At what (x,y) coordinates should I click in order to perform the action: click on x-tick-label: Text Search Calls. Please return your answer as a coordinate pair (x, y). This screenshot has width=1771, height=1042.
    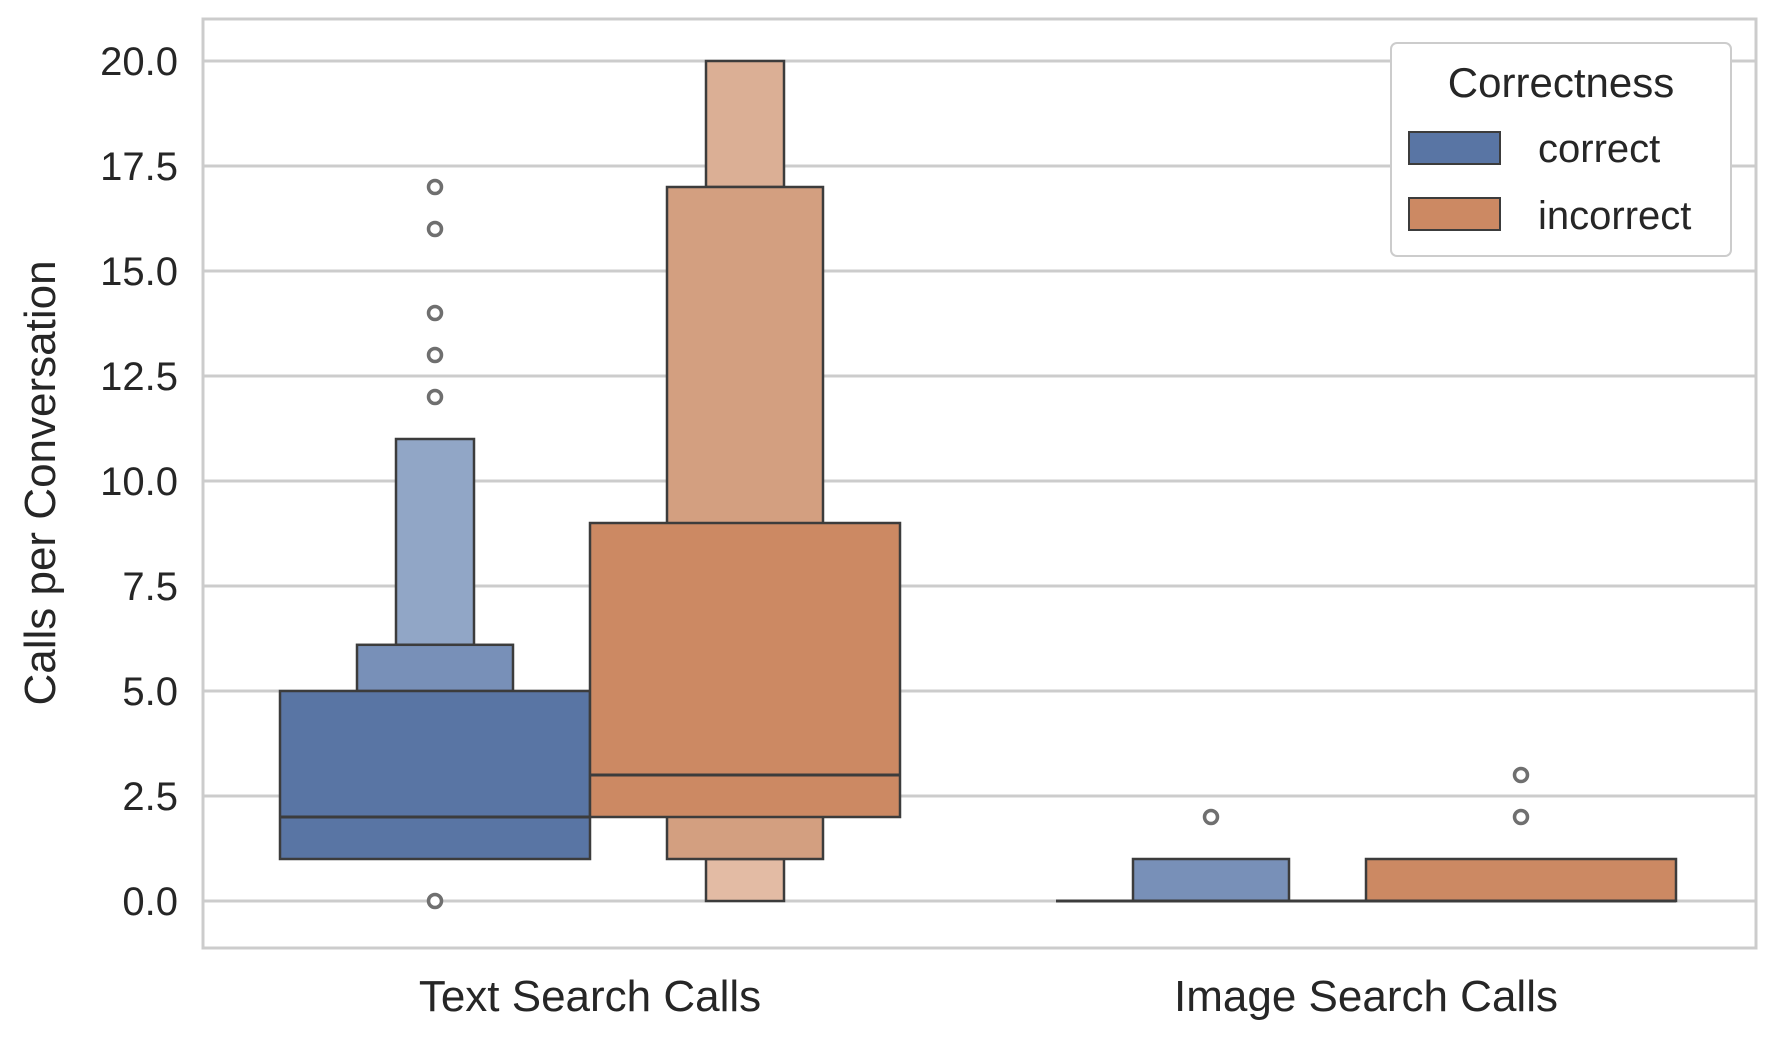
    Looking at the image, I should click on (590, 996).